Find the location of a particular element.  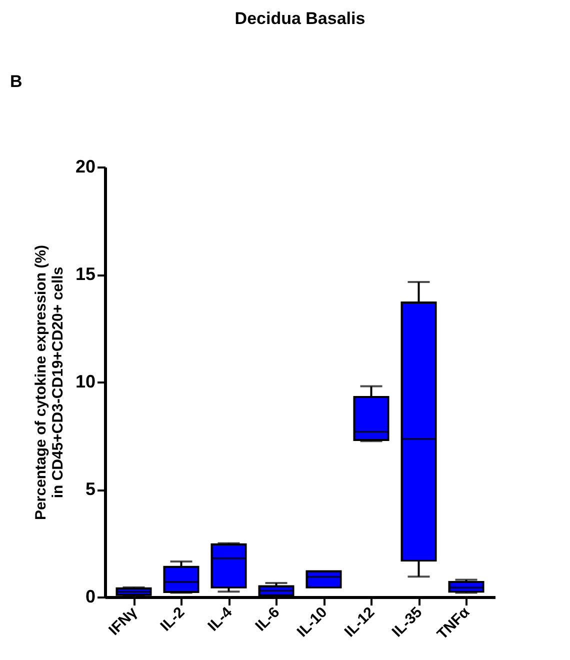

x-tick-label: IL-6 is located at coordinates (268, 619).